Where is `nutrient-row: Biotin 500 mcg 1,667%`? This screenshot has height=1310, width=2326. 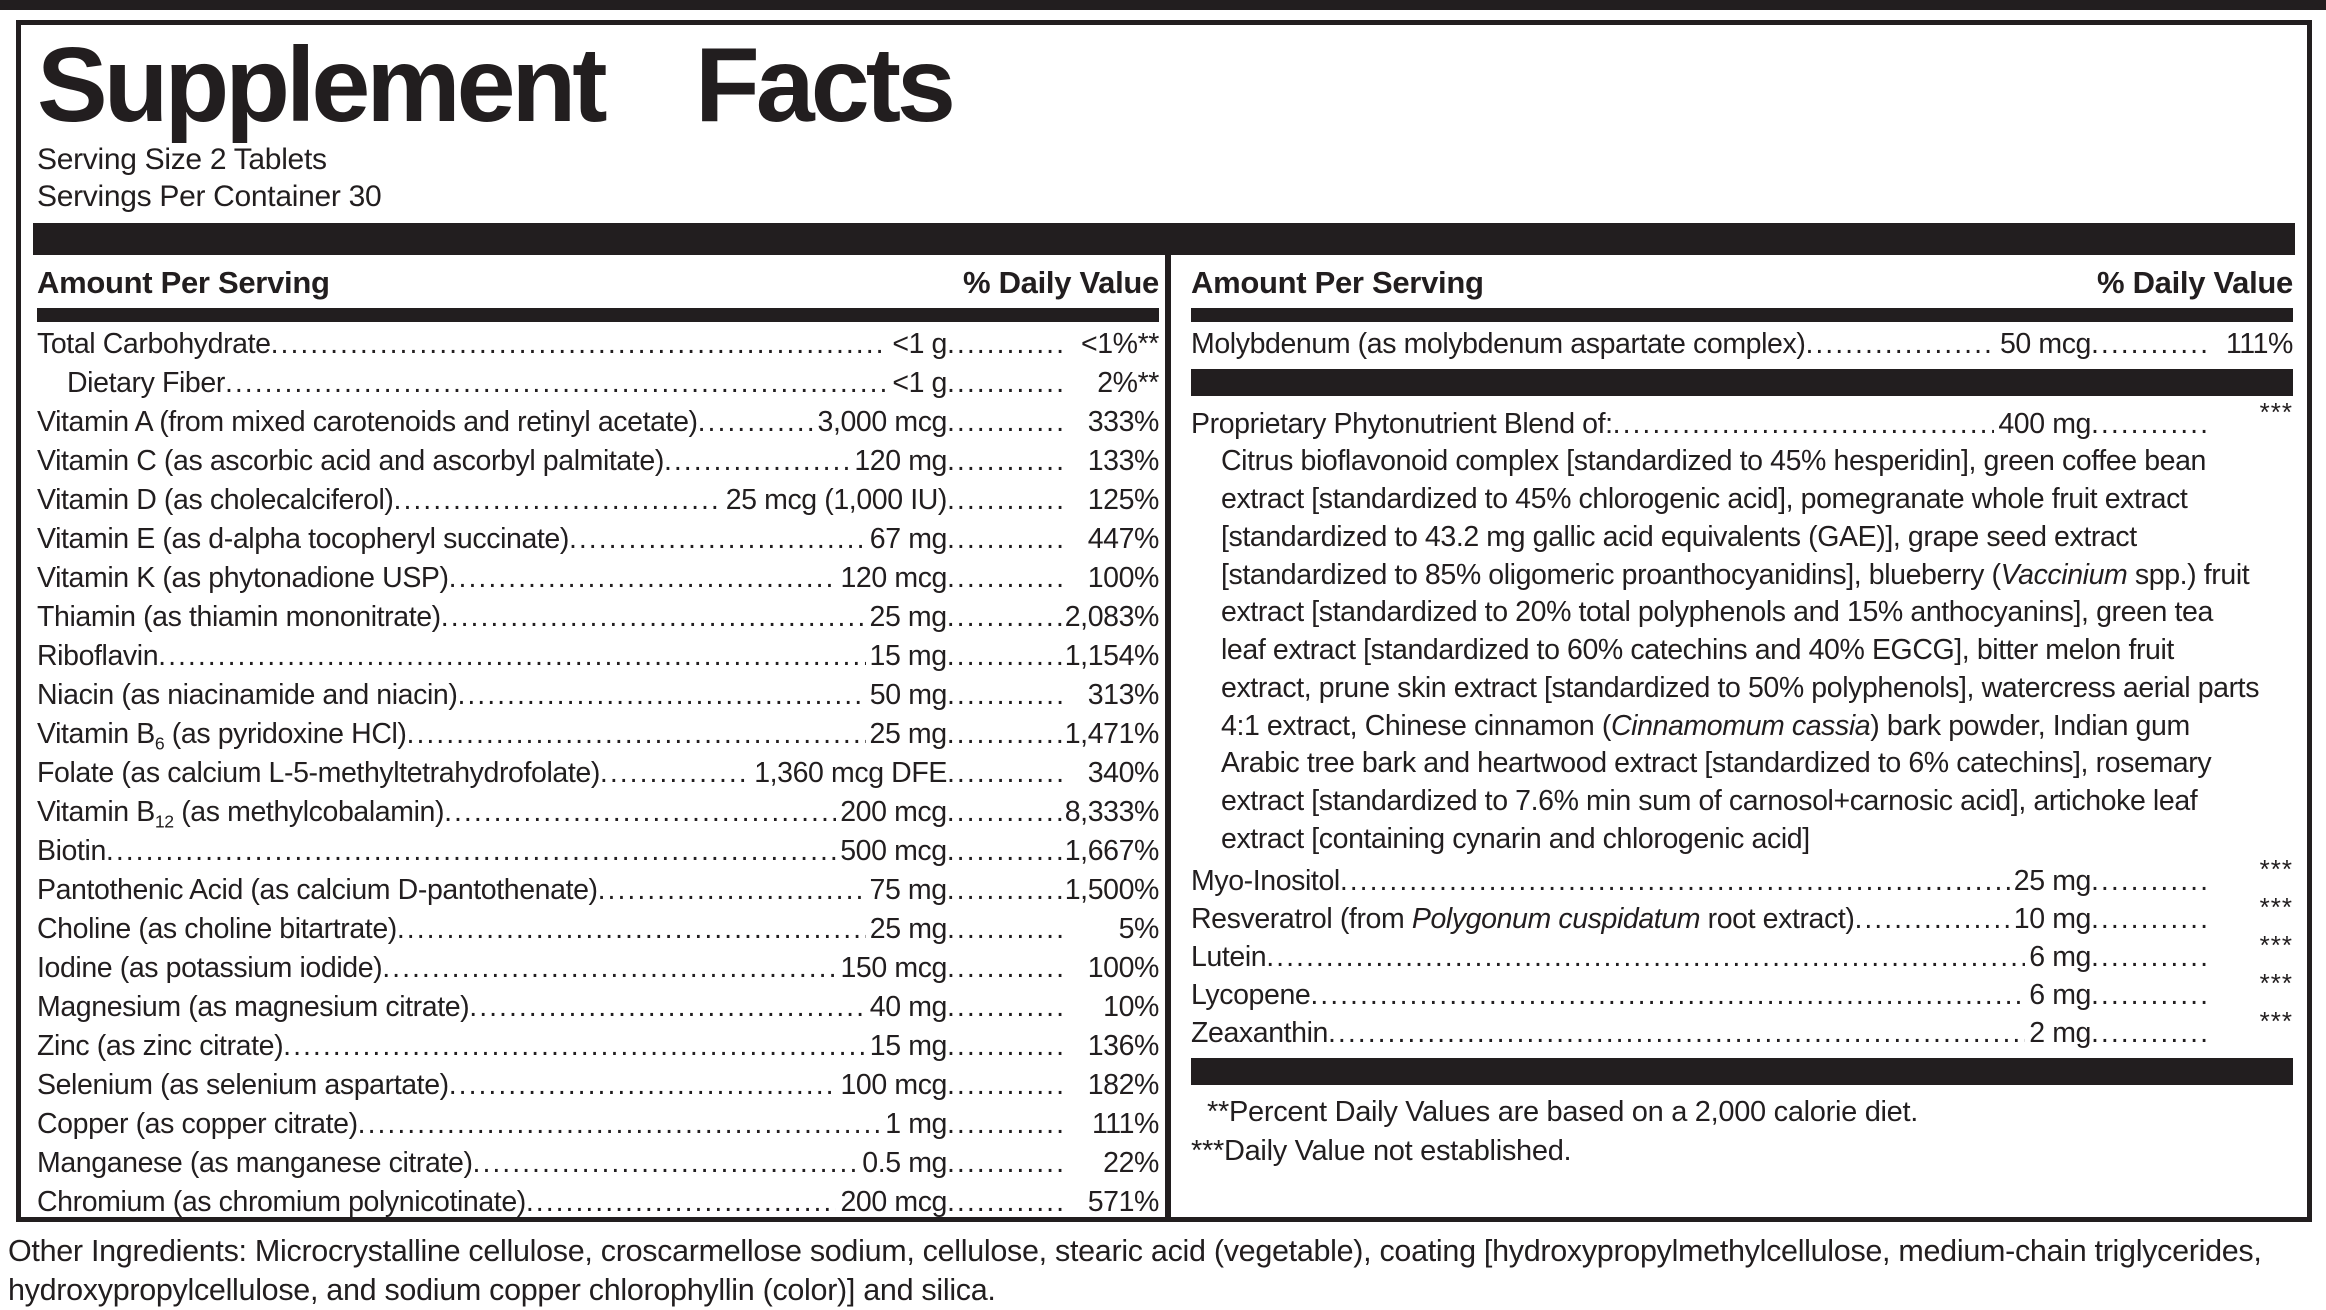
nutrient-row: Biotin 500 mcg 1,667% is located at coordinates (598, 851).